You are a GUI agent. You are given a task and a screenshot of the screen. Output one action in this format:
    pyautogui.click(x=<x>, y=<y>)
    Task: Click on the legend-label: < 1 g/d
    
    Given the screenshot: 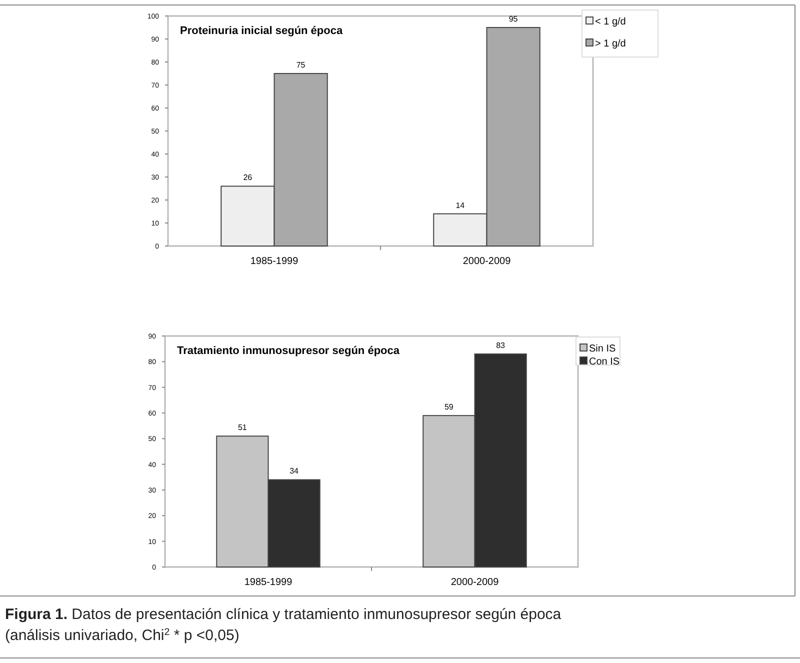 What is the action you would take?
    pyautogui.click(x=610, y=22)
    